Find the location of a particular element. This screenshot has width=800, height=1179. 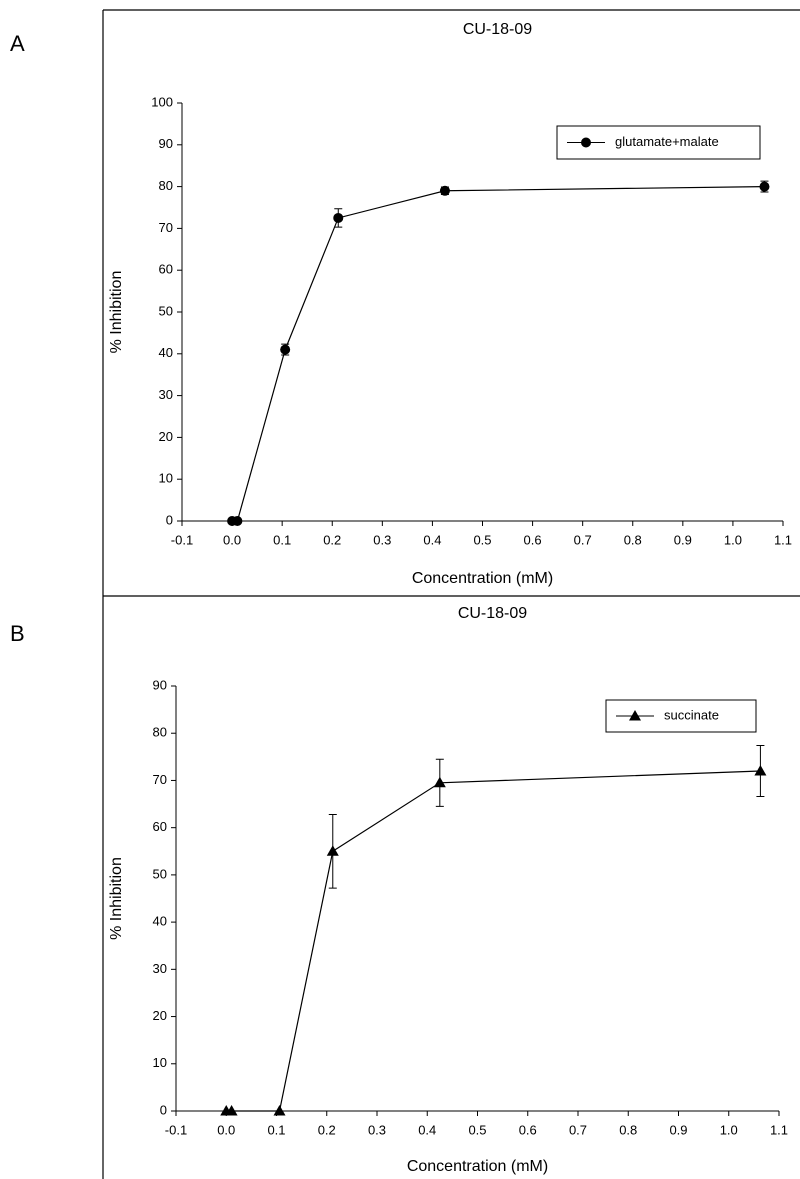

legend-label: succinate is located at coordinates (691, 714).